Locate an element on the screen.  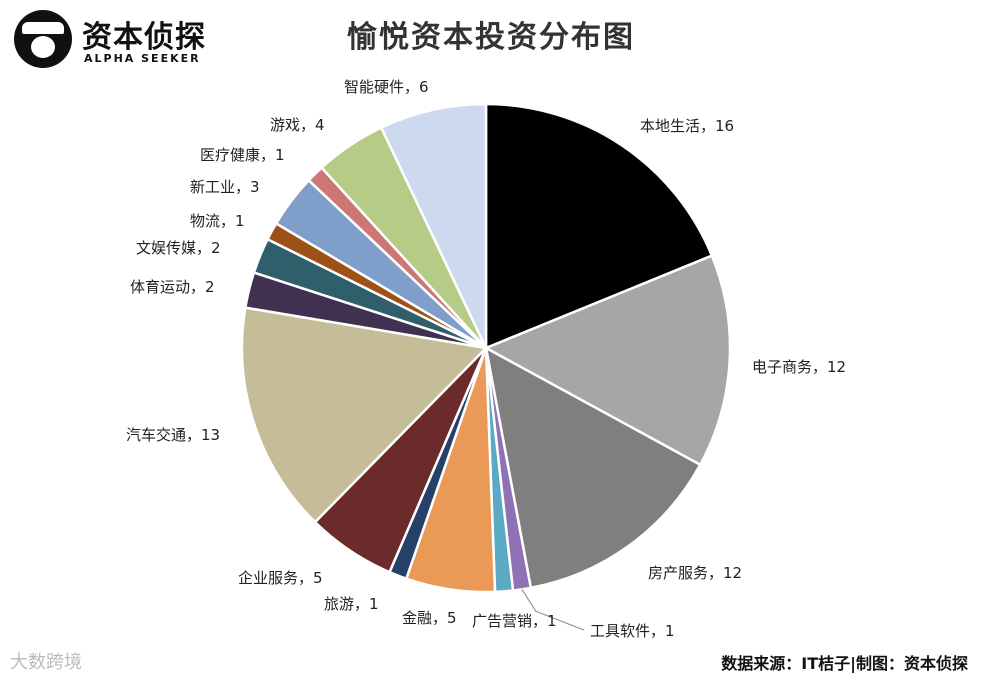
leader-line-工具软件 is located at coordinates (553, 610).